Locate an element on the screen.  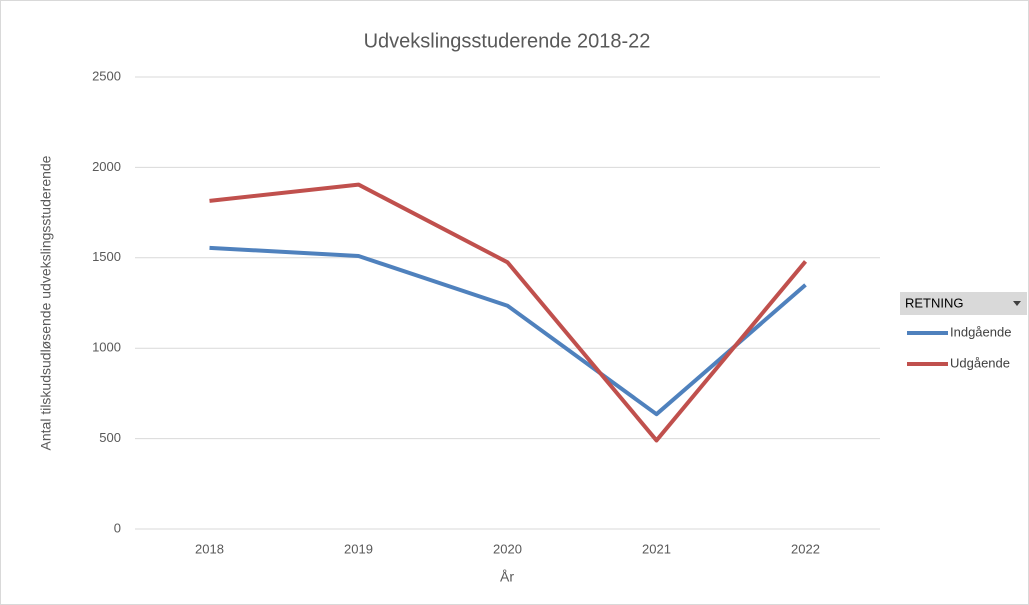
x-axis-label: År is located at coordinates (507, 577).